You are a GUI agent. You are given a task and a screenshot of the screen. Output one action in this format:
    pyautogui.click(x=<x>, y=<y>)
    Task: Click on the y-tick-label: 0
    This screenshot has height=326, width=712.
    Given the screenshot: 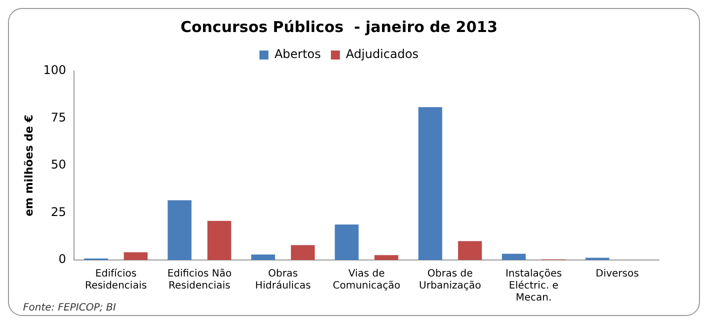 What is the action you would take?
    pyautogui.click(x=62, y=259)
    